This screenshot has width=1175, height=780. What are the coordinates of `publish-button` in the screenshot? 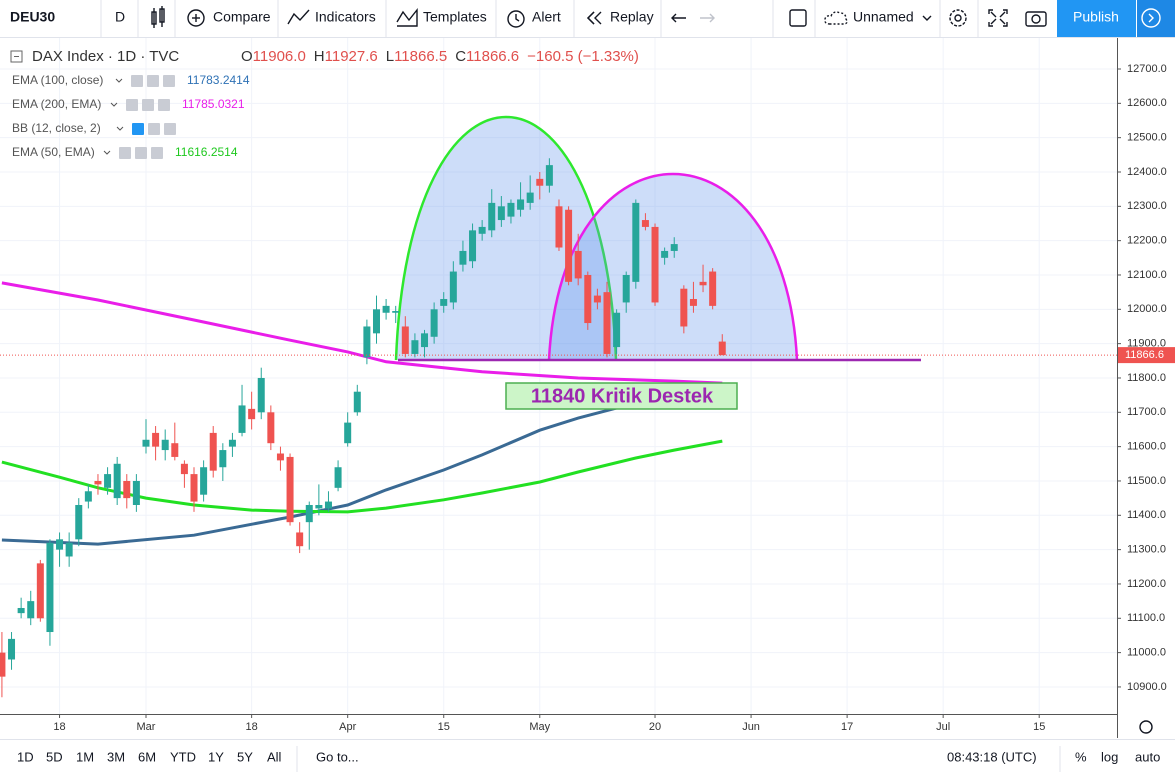 It's located at (1096, 18).